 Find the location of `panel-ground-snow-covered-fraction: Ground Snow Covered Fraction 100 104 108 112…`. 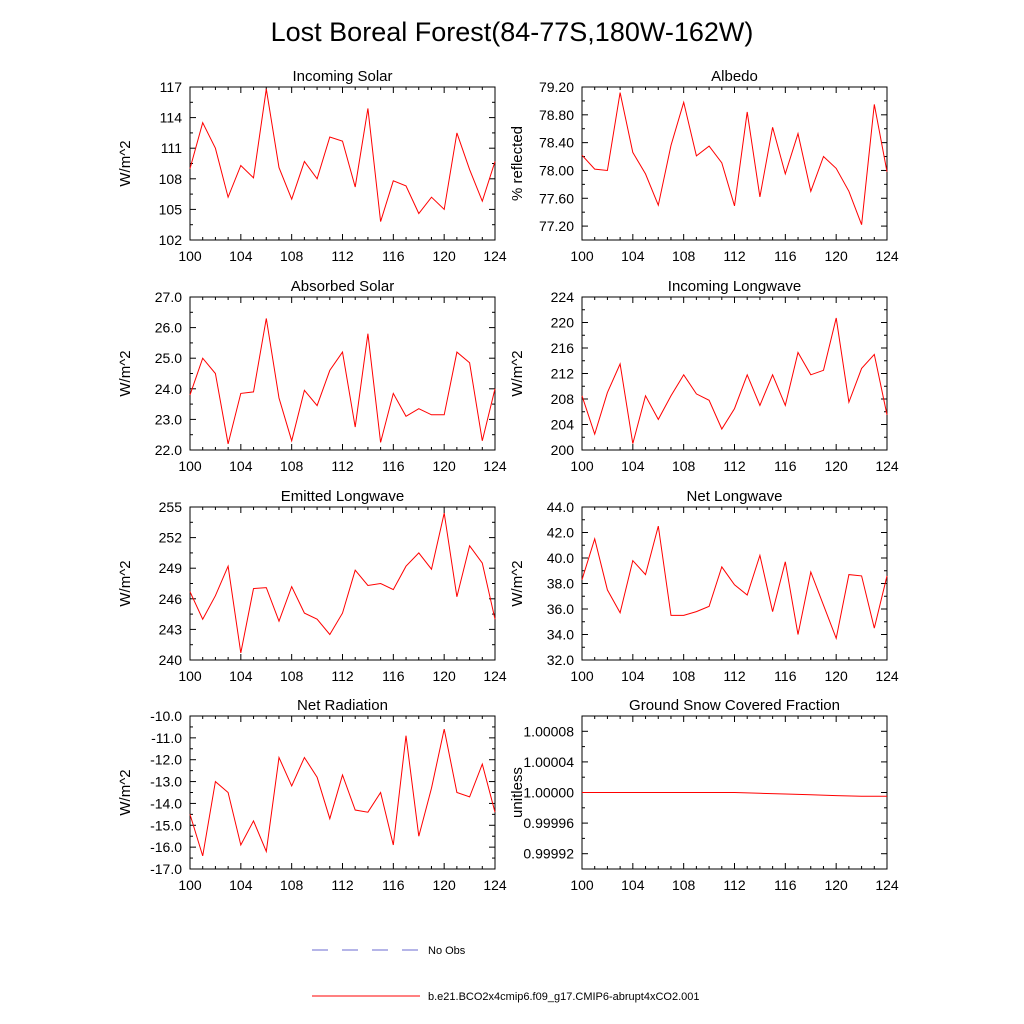

panel-ground-snow-covered-fraction: Ground Snow Covered Fraction 100 104 108 112… is located at coordinates (704, 795).